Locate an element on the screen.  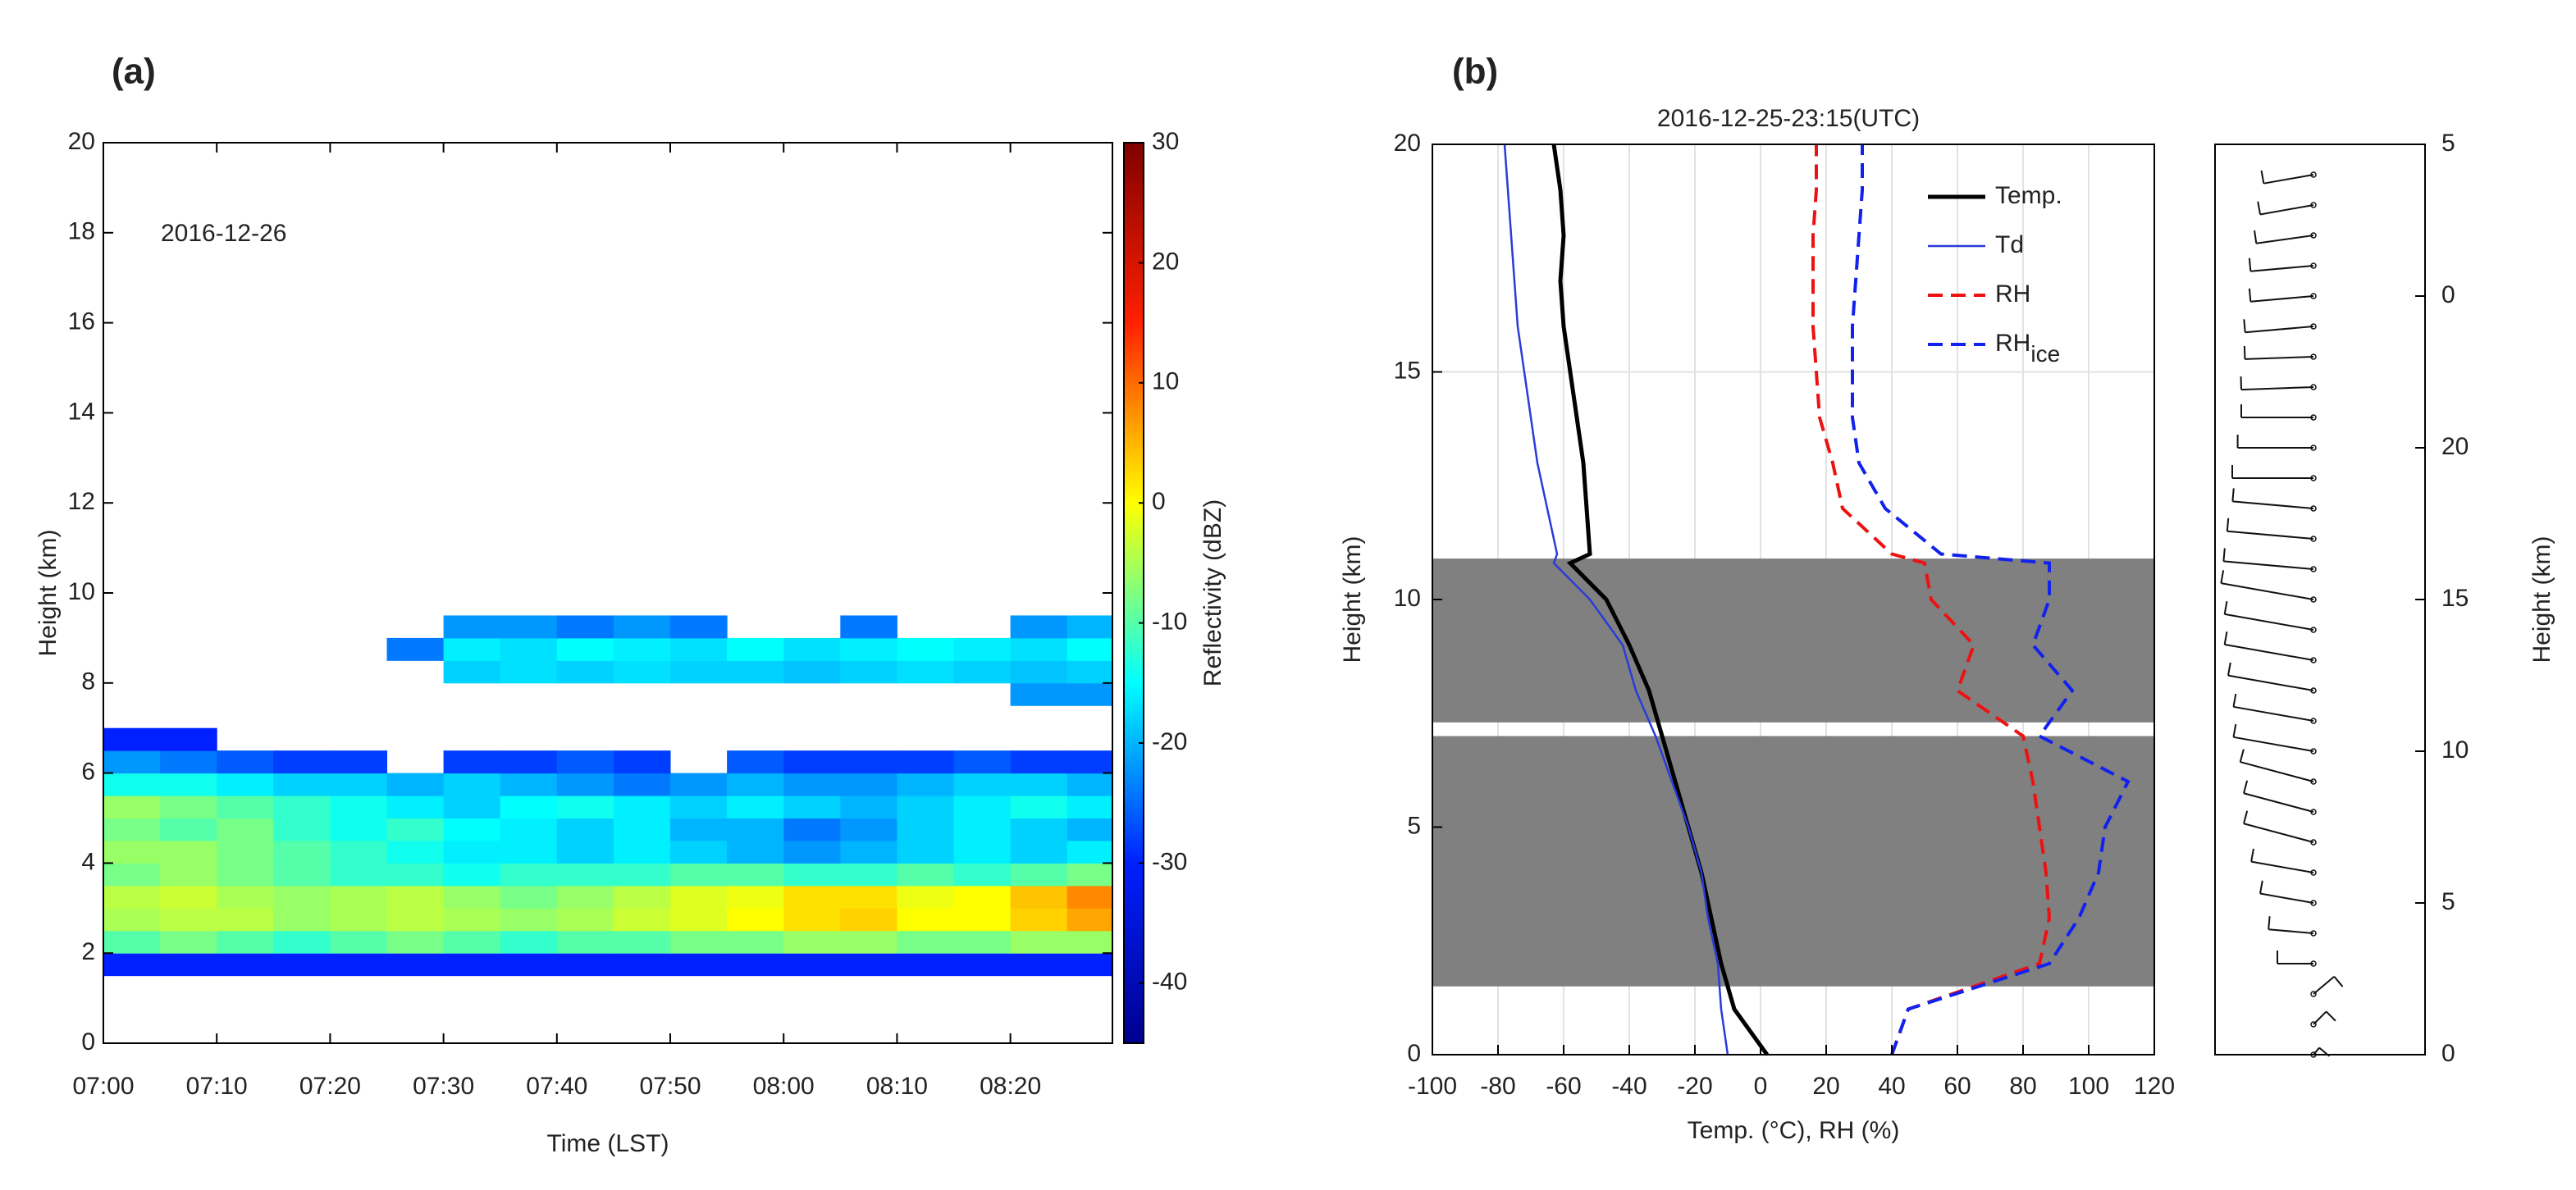
y-tick-label: 0 is located at coordinates (88, 1041).